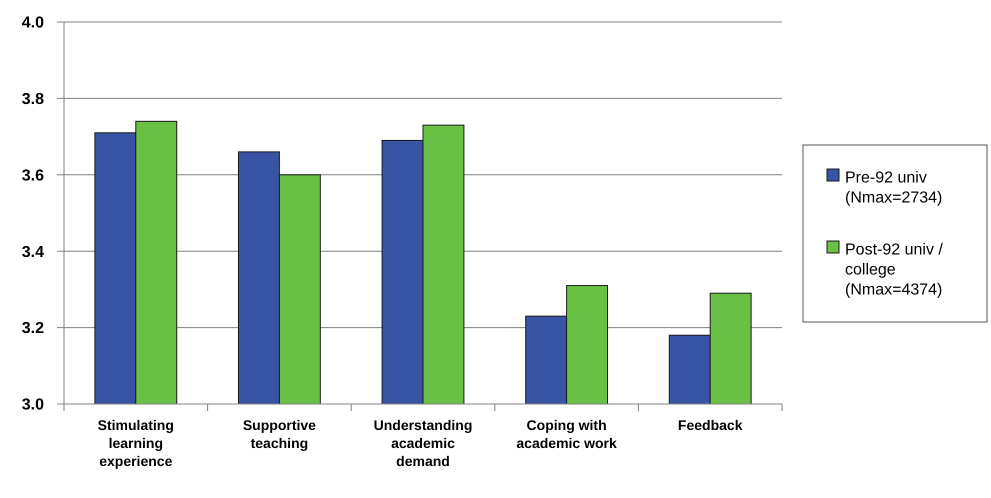  What do you see at coordinates (136, 443) in the screenshot?
I see `x-tick-label: Stimulating learning experience` at bounding box center [136, 443].